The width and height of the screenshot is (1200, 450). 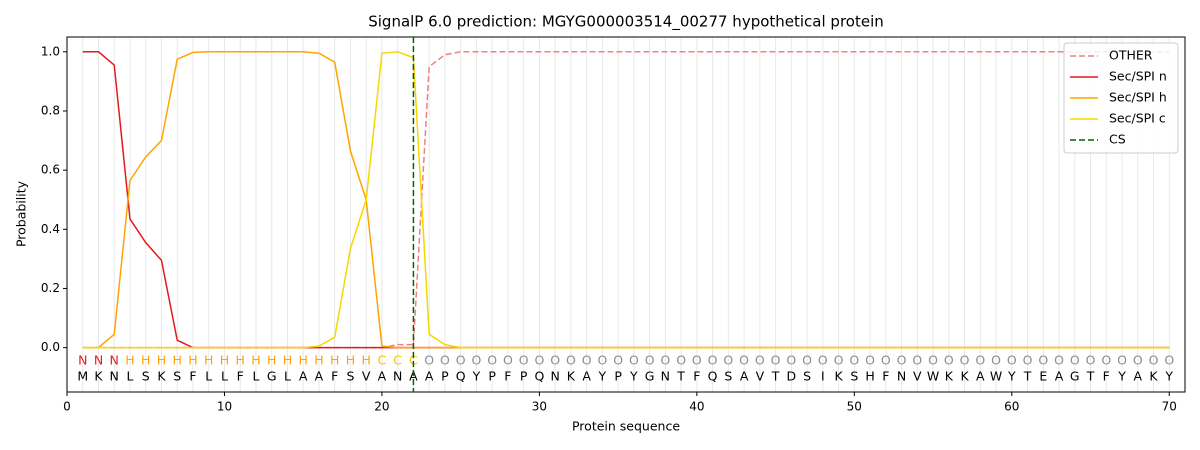 I want to click on x-tick-label: 20, so click(x=381, y=407).